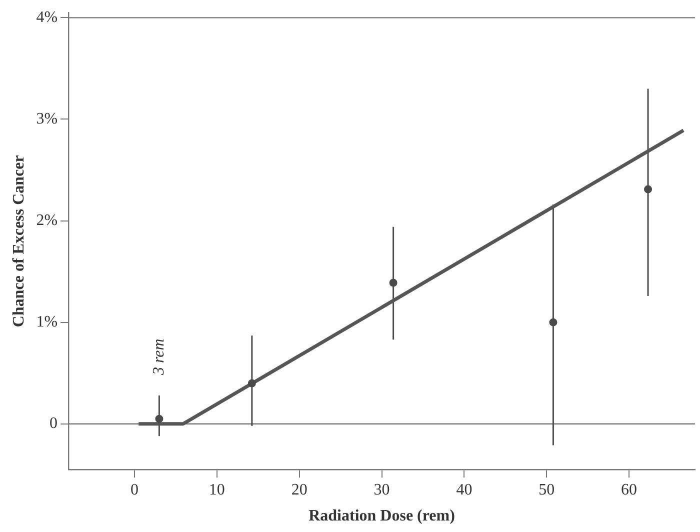  What do you see at coordinates (19, 241) in the screenshot?
I see `y-axis-title: Chance of Excess Cancer` at bounding box center [19, 241].